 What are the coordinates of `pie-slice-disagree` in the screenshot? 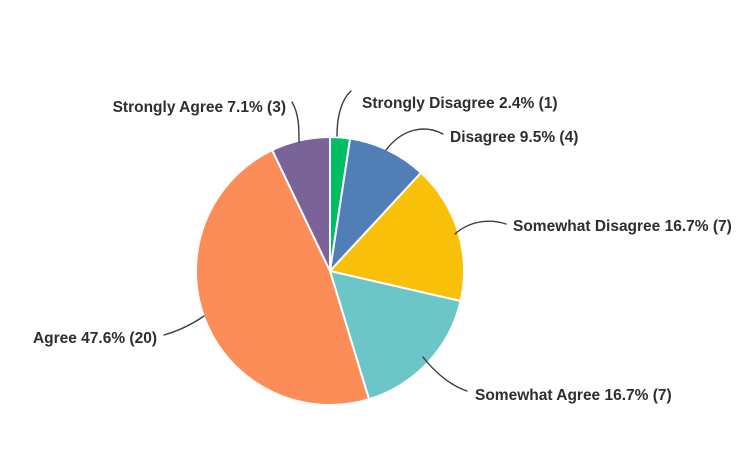 It's located at (376, 204).